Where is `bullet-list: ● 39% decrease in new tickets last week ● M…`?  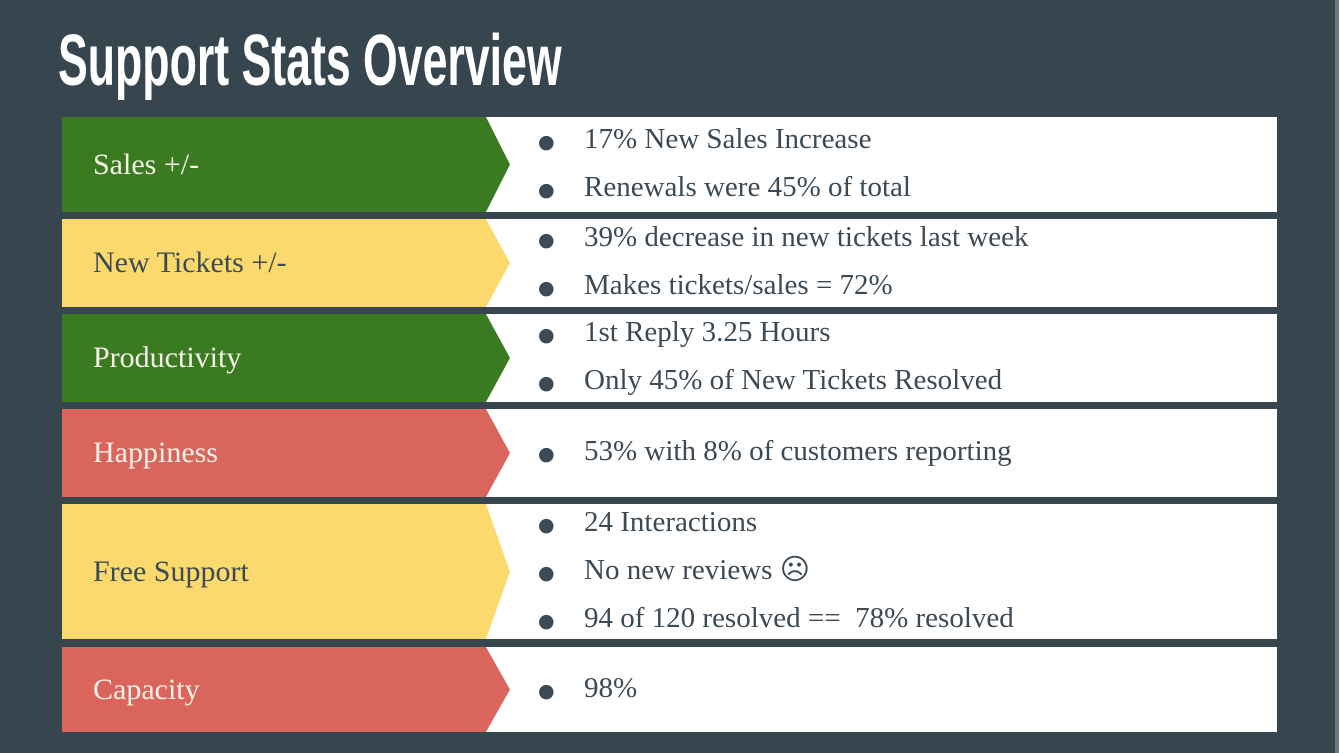 bullet-list: ● 39% decrease in new tickets last week ● M… is located at coordinates (881, 263).